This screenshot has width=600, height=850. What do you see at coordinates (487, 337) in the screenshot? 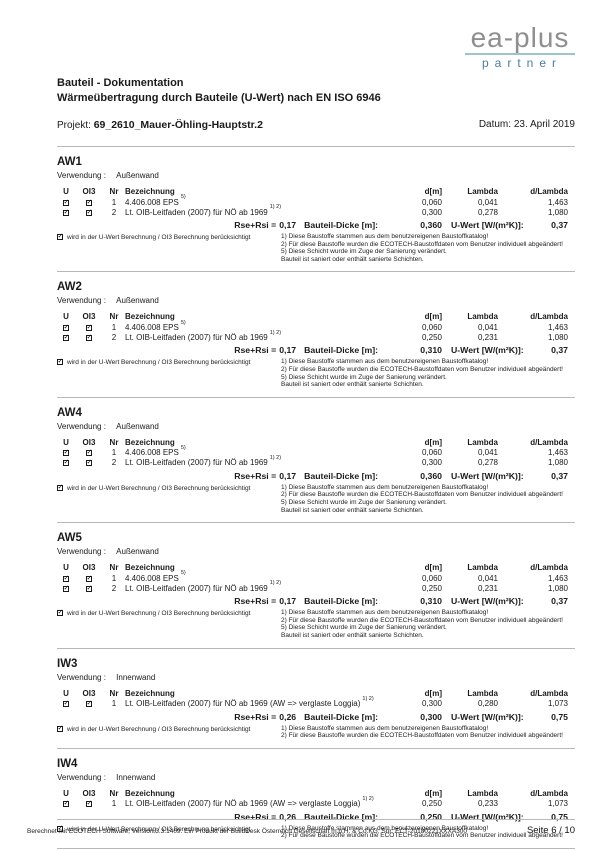
I see `layer-lambda: 0,231` at bounding box center [487, 337].